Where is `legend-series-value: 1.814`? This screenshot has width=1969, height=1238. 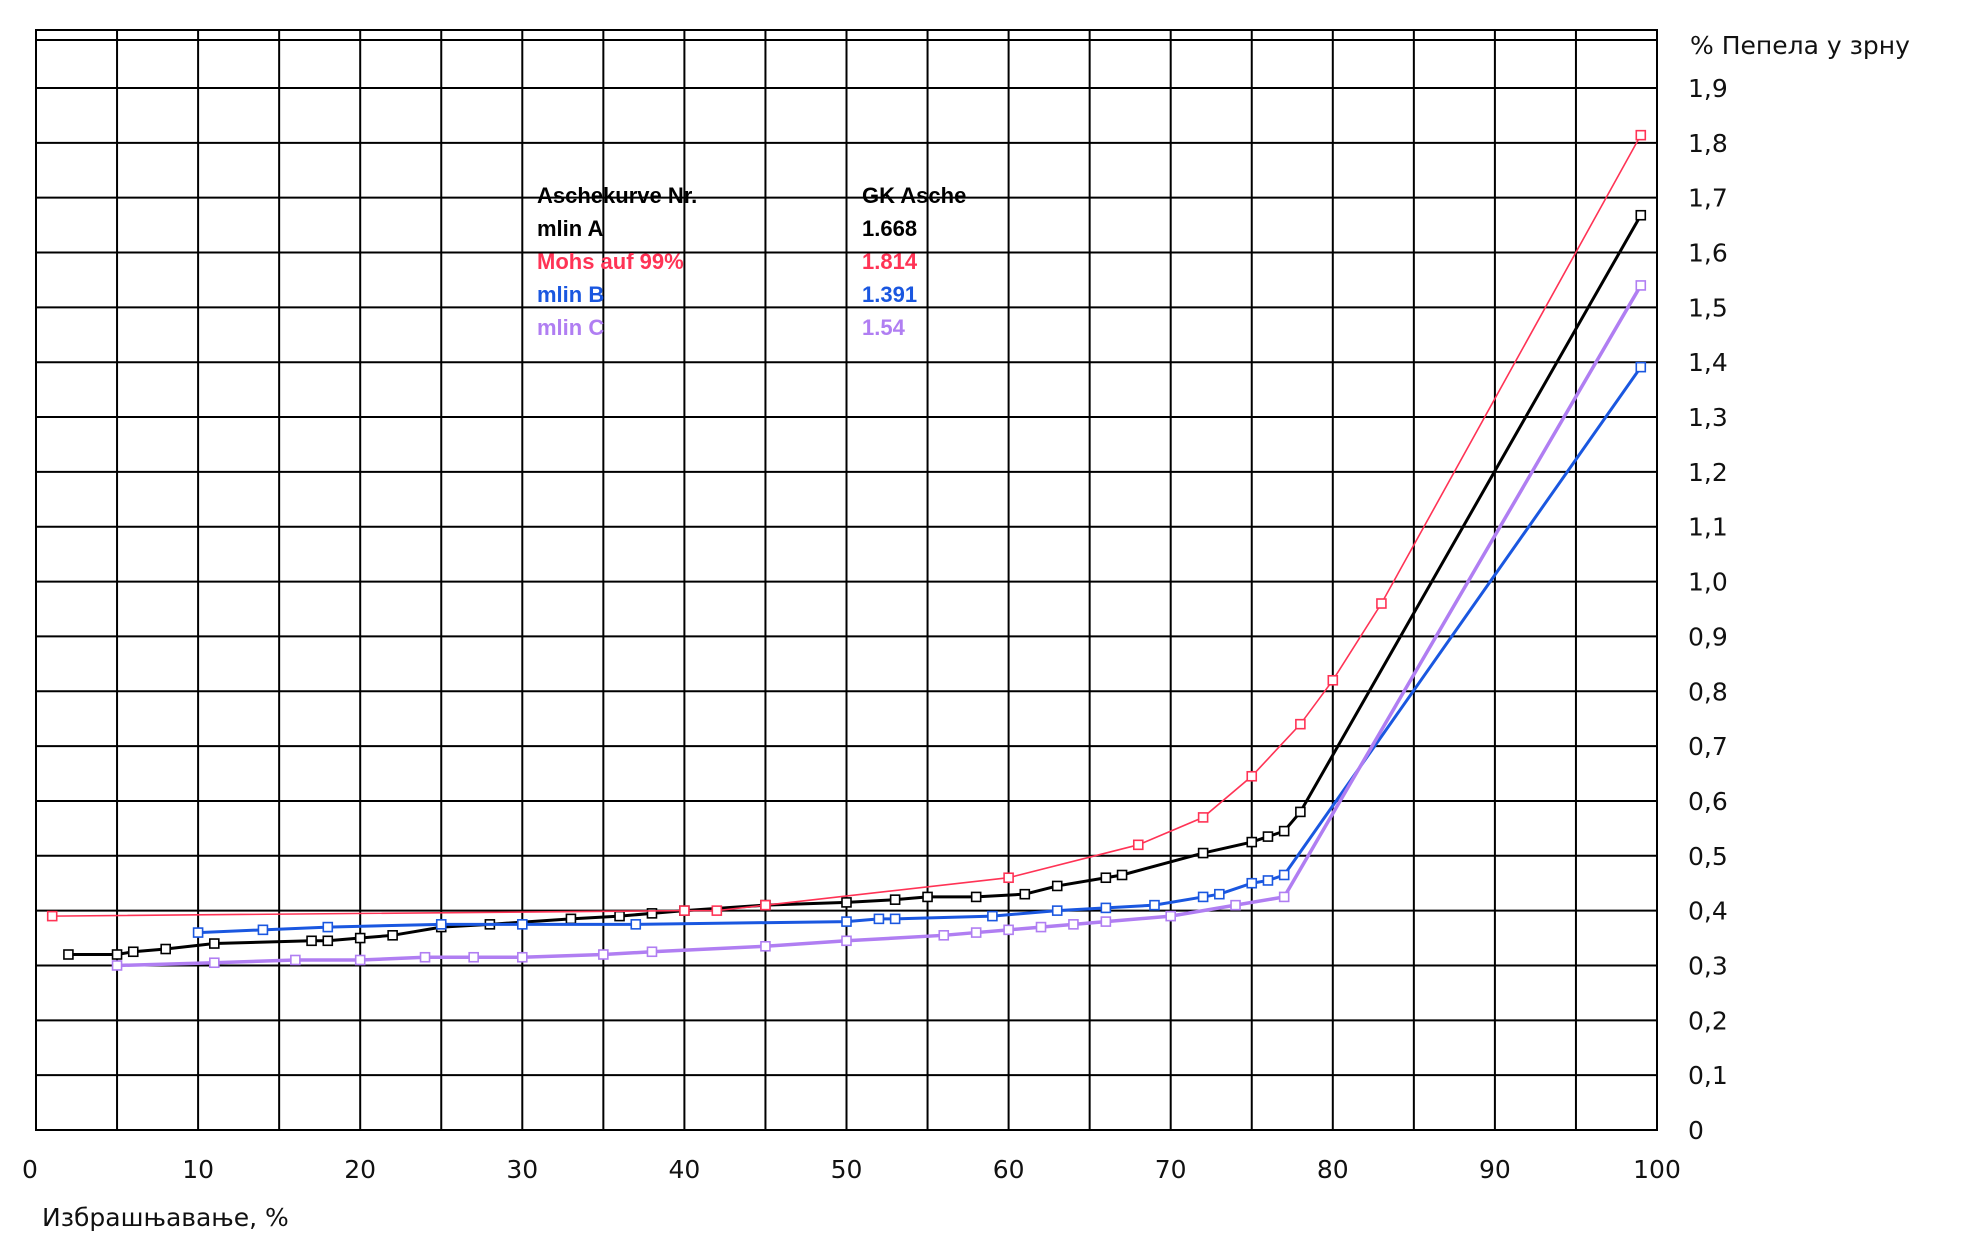
legend-series-value: 1.814 is located at coordinates (890, 261).